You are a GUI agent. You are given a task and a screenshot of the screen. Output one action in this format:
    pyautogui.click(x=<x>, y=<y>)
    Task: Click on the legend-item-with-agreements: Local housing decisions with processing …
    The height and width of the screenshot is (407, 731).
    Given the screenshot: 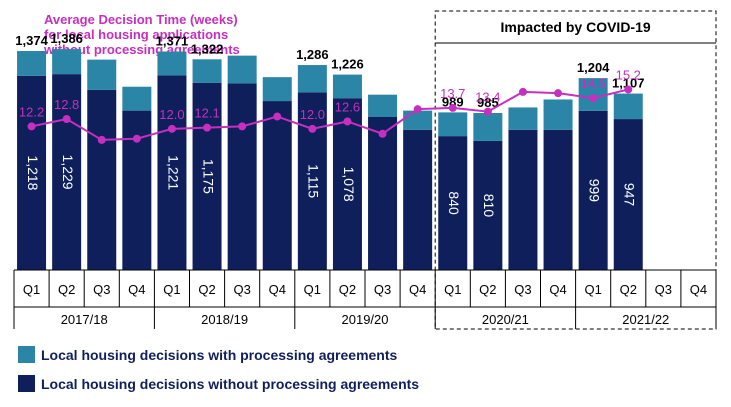 What is the action you would take?
    pyautogui.click(x=207, y=354)
    